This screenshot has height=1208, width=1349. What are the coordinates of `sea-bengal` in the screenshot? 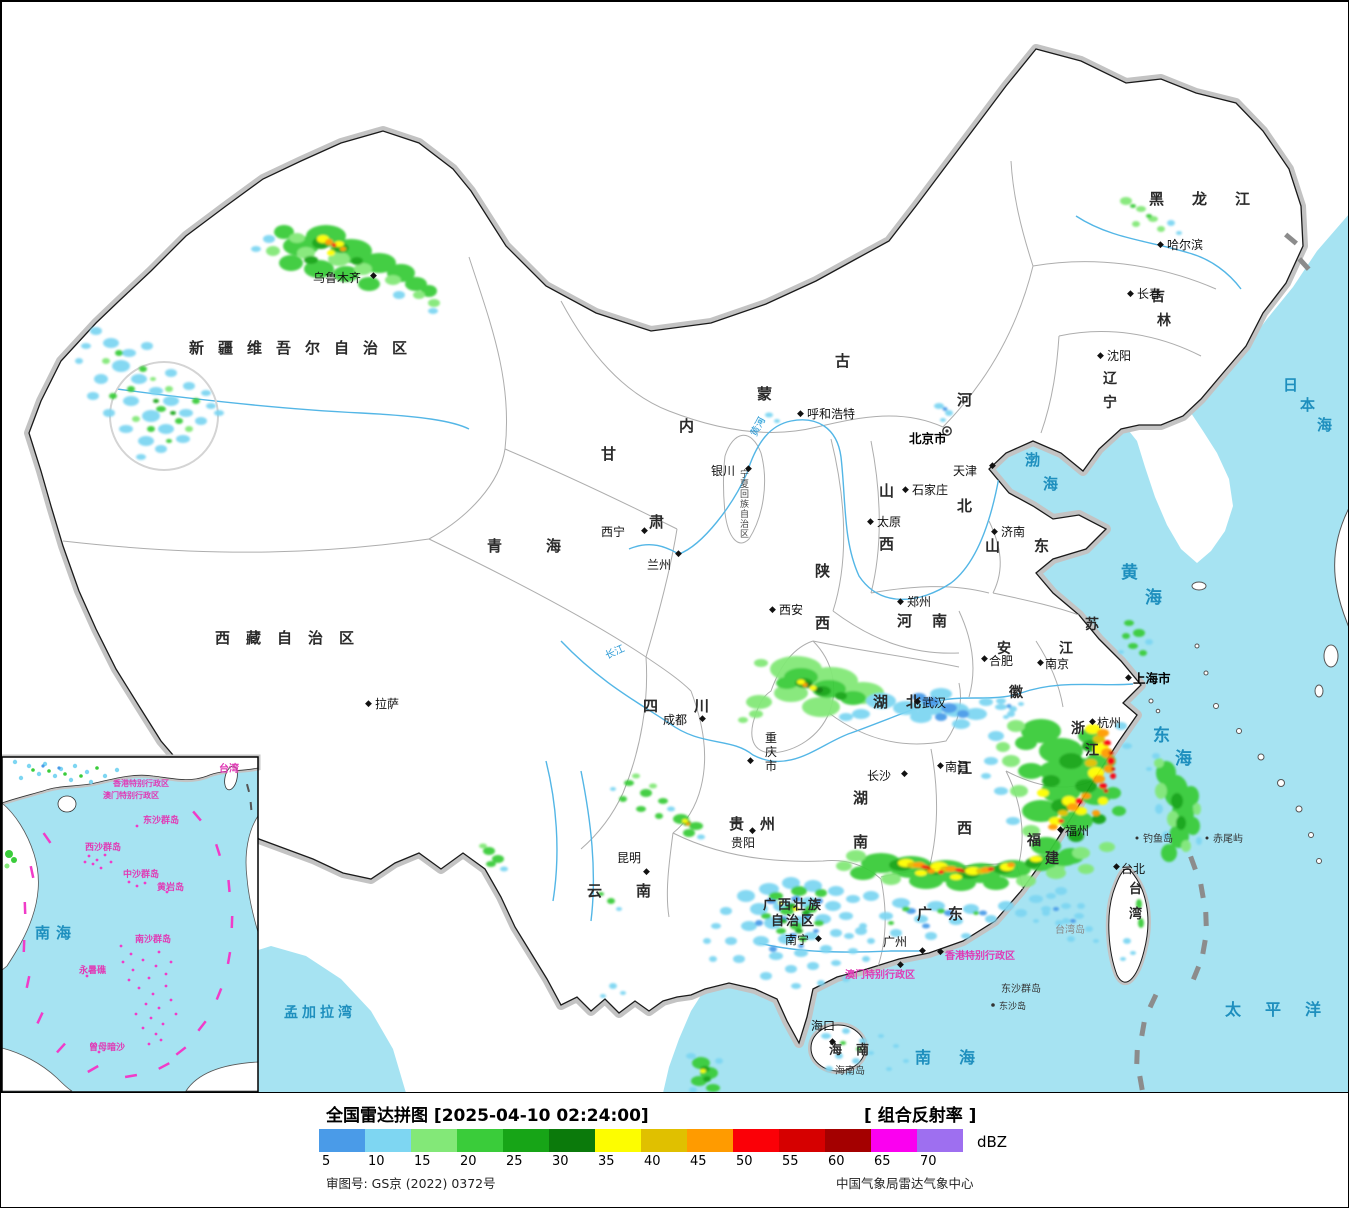 It's located at (319, 1019).